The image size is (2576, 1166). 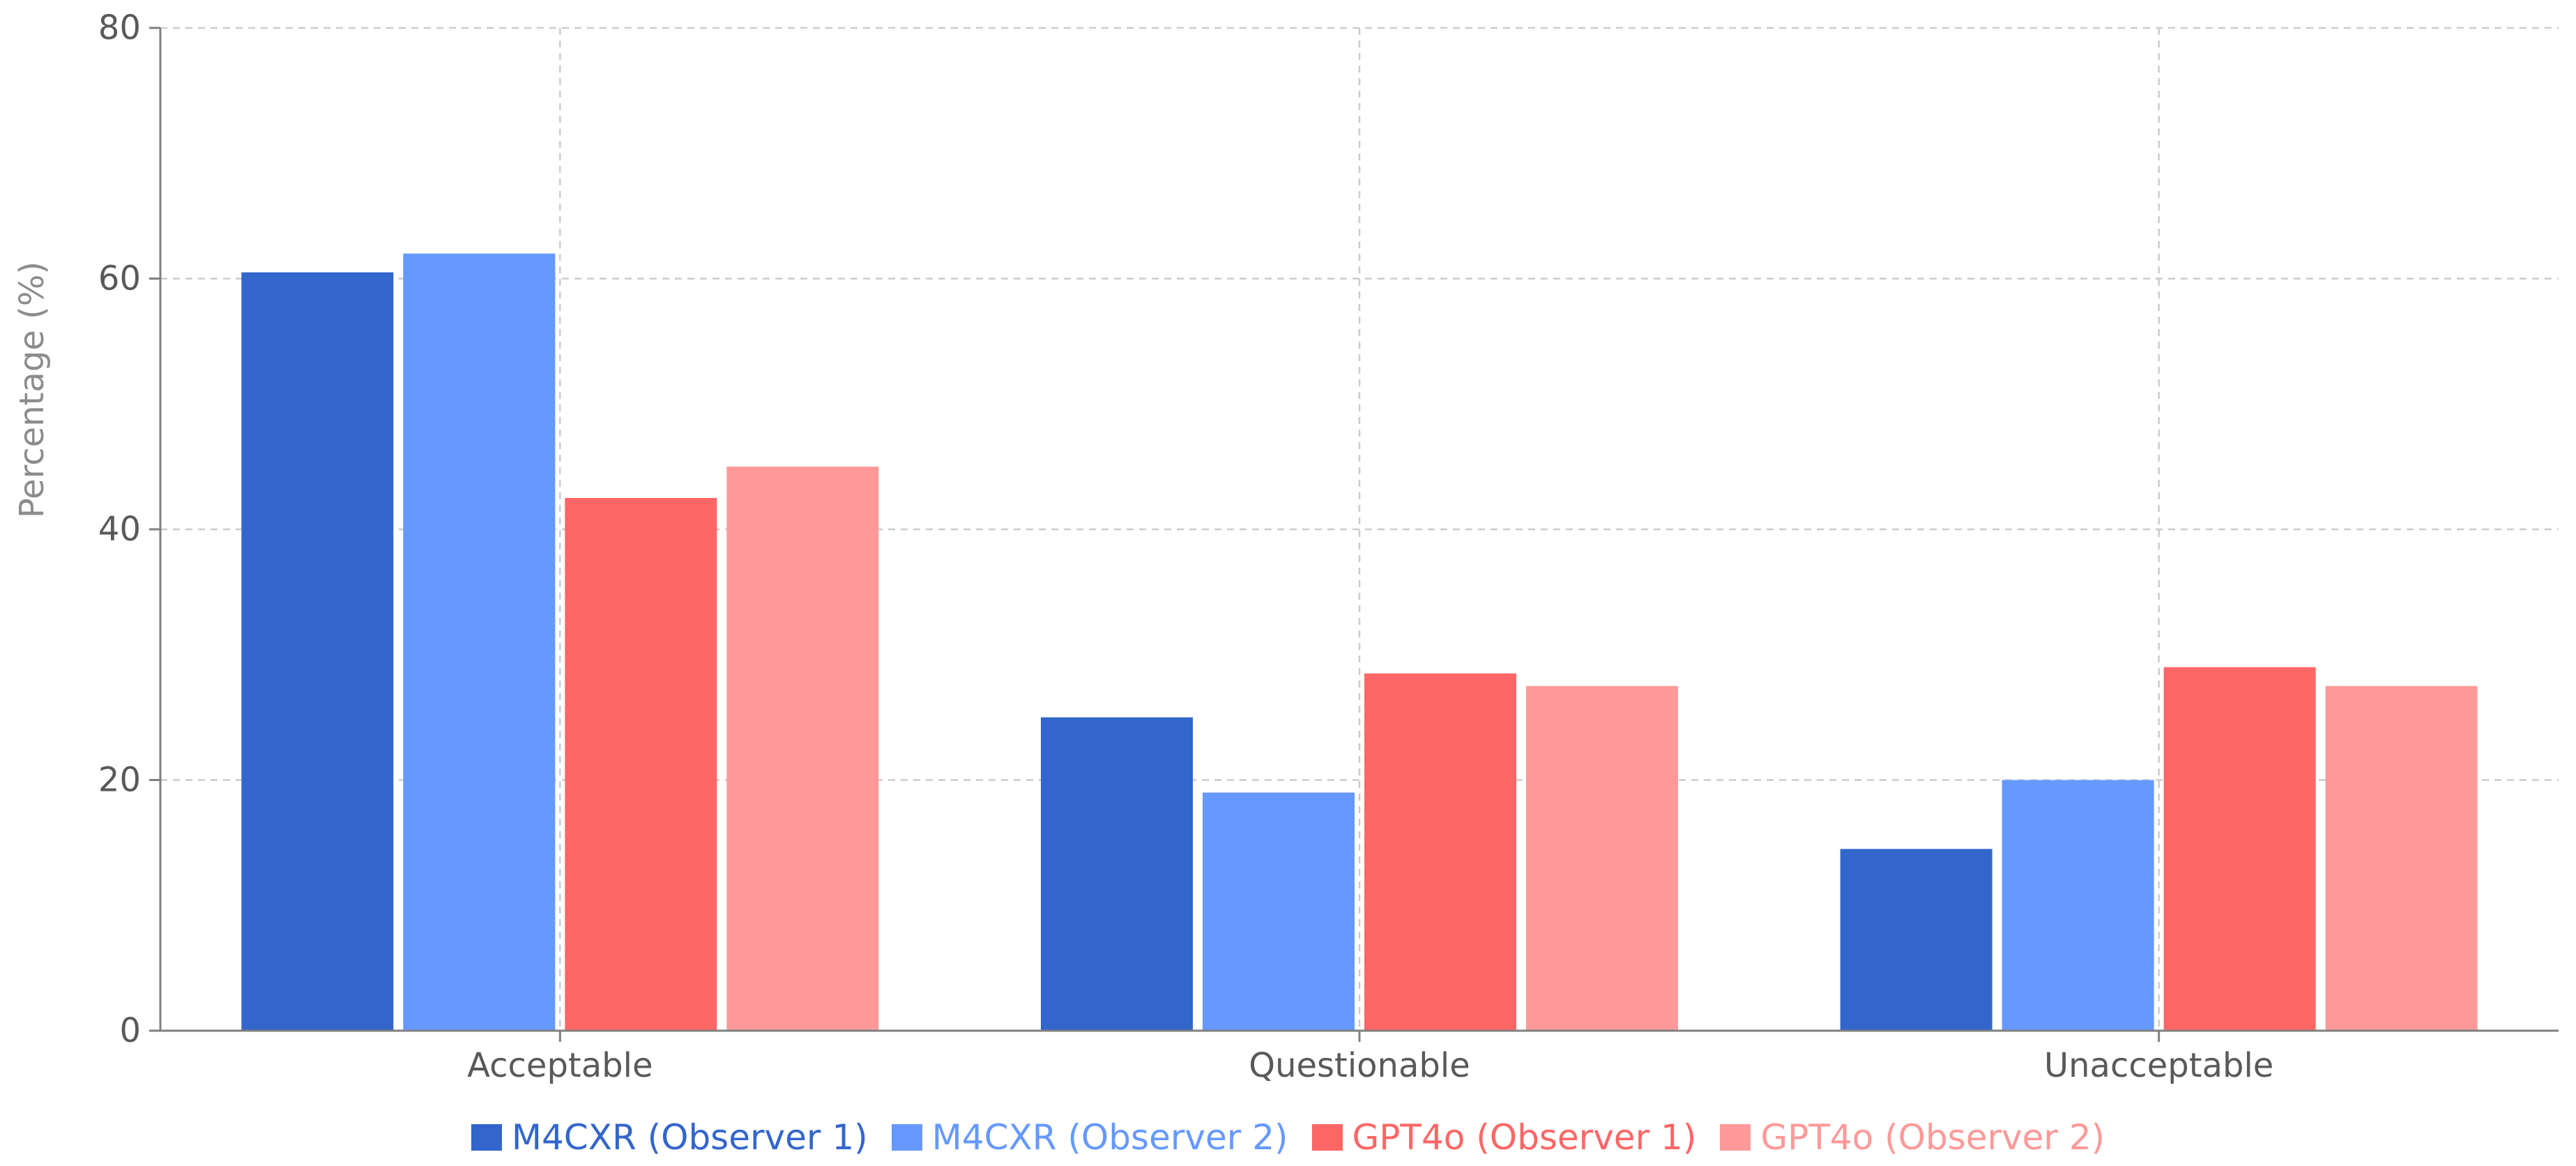 What do you see at coordinates (130, 1030) in the screenshot?
I see `y-tick-label: 0` at bounding box center [130, 1030].